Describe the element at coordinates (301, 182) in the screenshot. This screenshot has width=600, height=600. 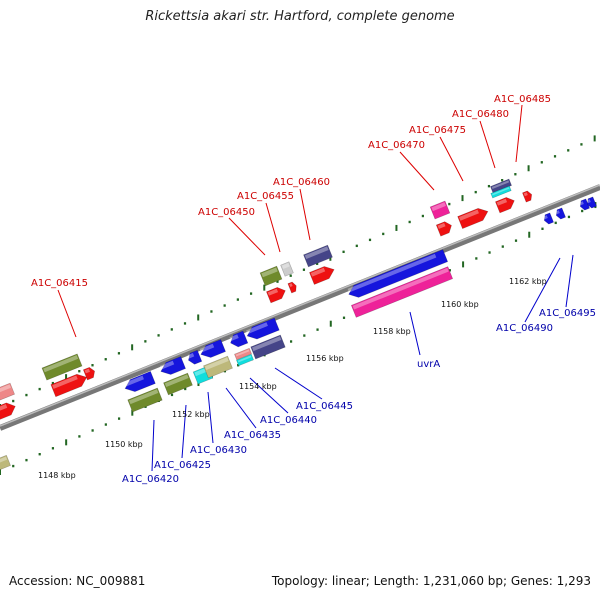
I see `gene-label: A1C_06460` at that location.